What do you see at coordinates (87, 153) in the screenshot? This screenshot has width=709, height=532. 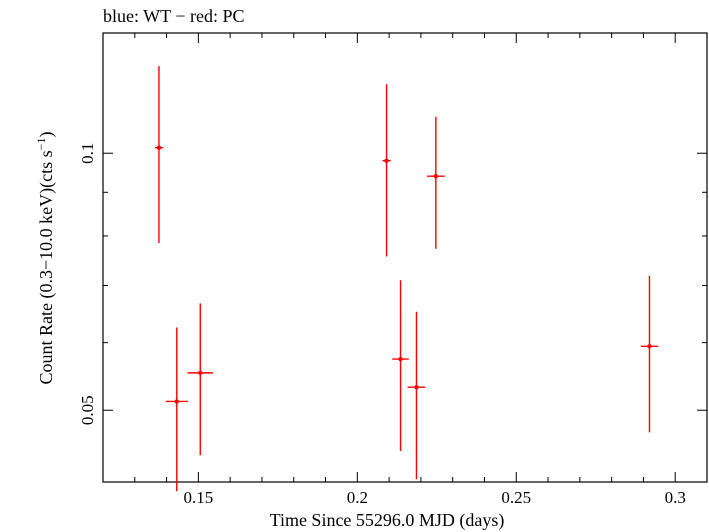 I see `y-tick-label: 0.1` at bounding box center [87, 153].